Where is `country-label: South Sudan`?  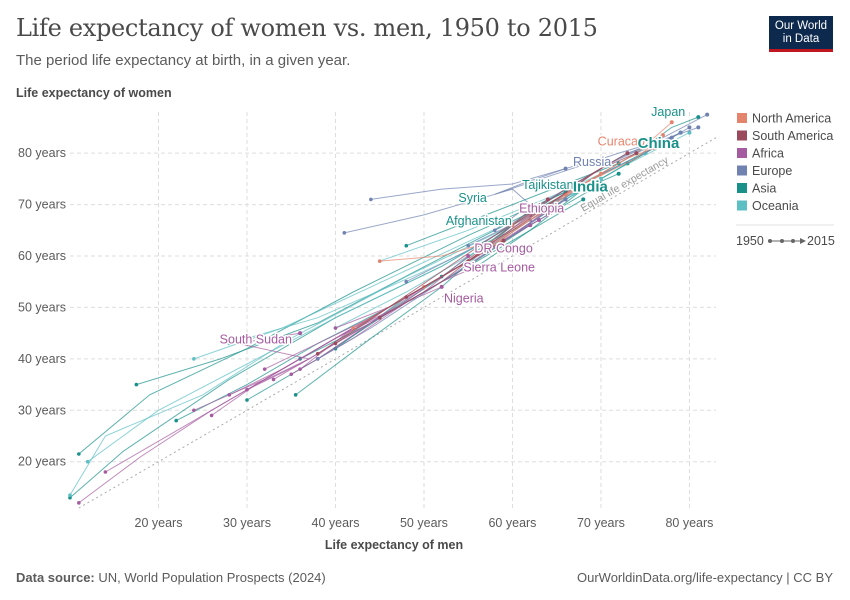
country-label: South Sudan is located at coordinates (256, 339).